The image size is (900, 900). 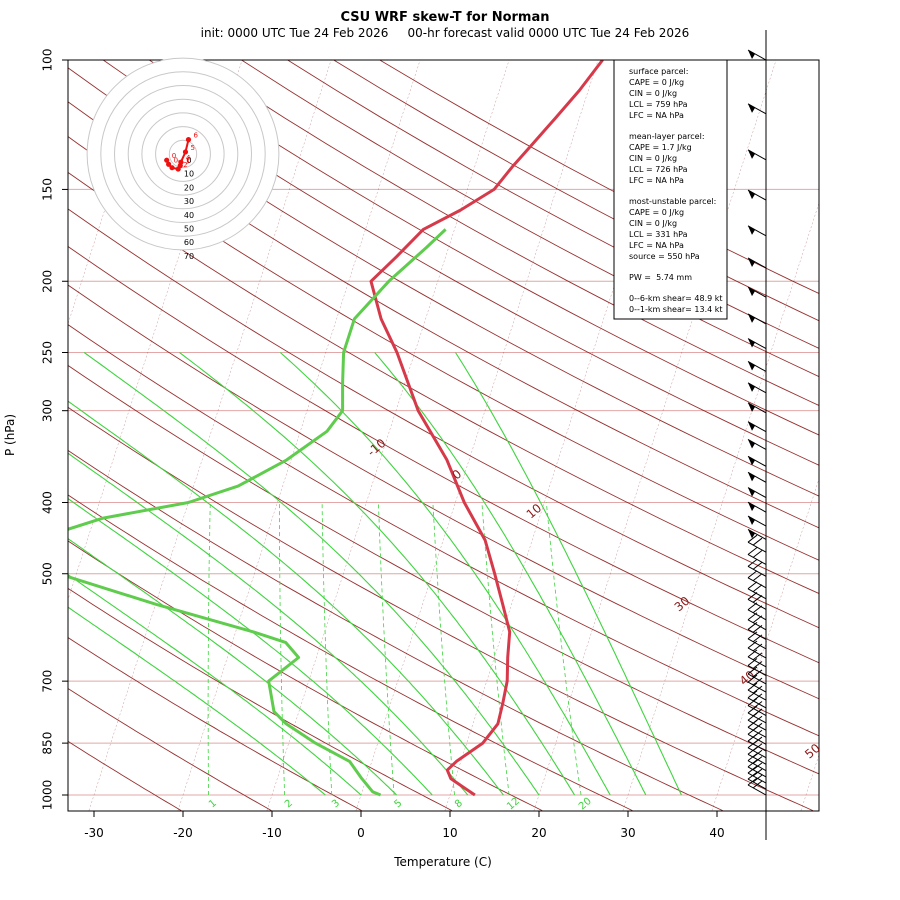 What do you see at coordinates (361, 833) in the screenshot?
I see `x-tick-label: 0` at bounding box center [361, 833].